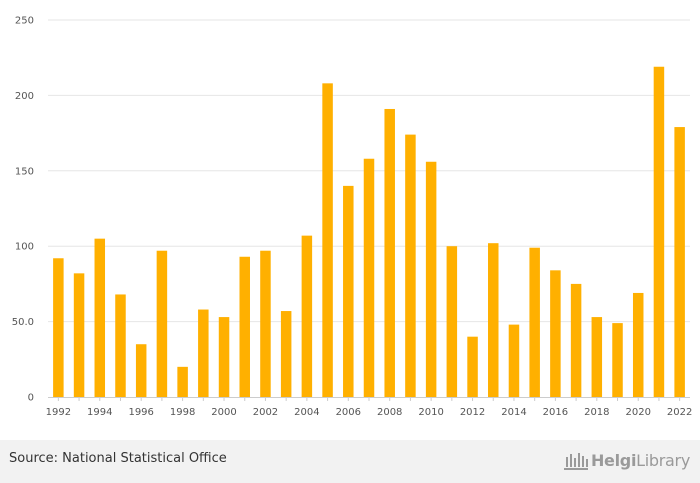 Image resolution: width=700 pixels, height=483 pixels. Describe the element at coordinates (79, 335) in the screenshot. I see `bar-1993` at that location.